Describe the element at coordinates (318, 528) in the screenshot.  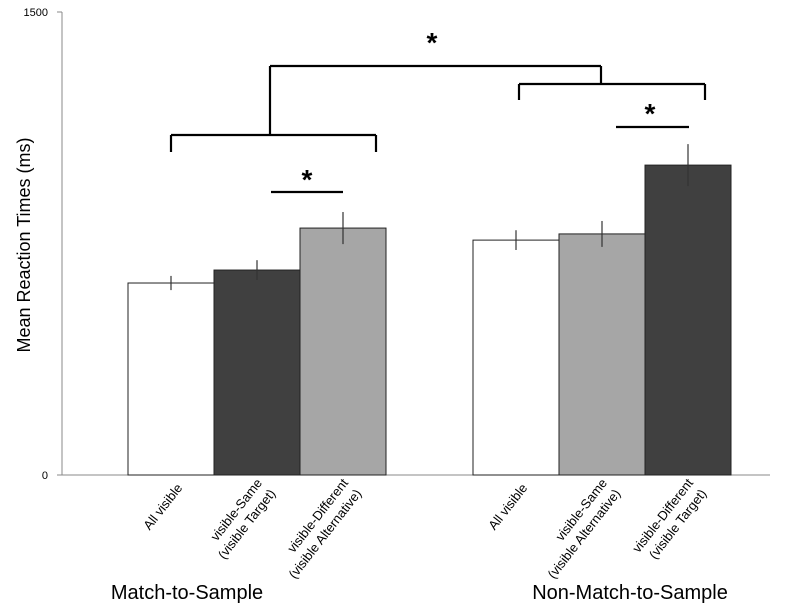
I see `x-tick-label: visible-Different(visible Alternative)` at that location.